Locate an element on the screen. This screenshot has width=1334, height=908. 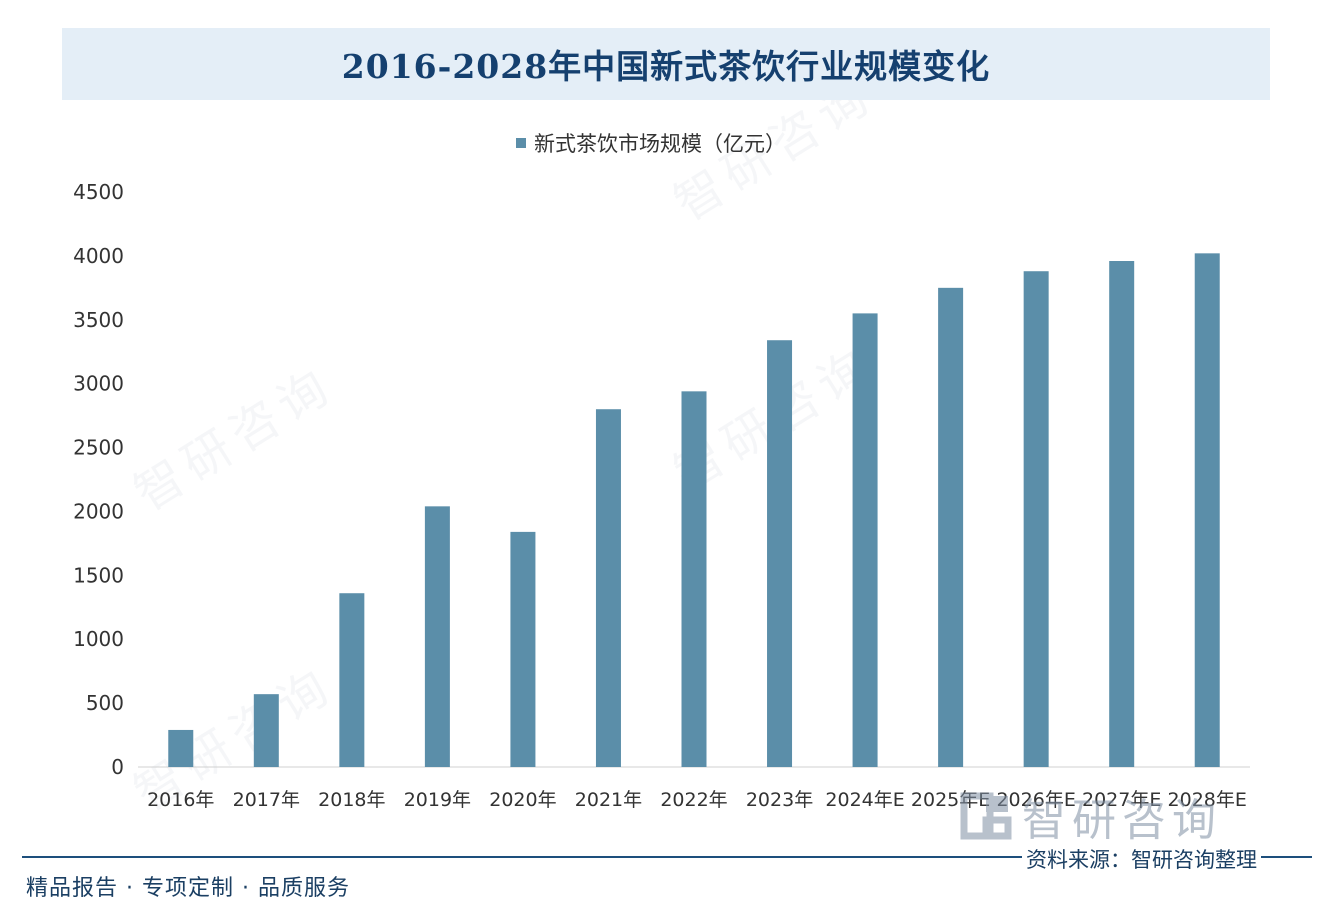
brand-logo: 智研咨询 is located at coordinates (1091, 816).